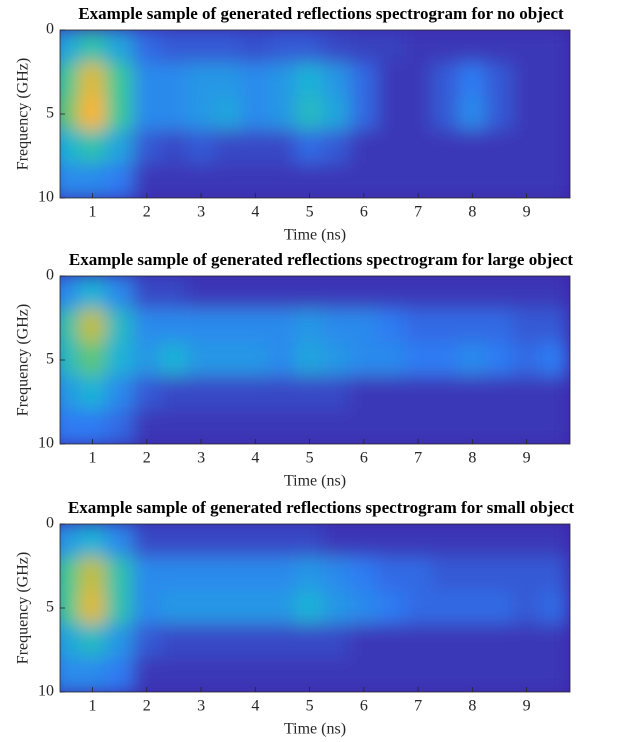 This screenshot has height=742, width=618. Describe the element at coordinates (315, 481) in the screenshot. I see `x-axis-label: Time (ns)` at that location.